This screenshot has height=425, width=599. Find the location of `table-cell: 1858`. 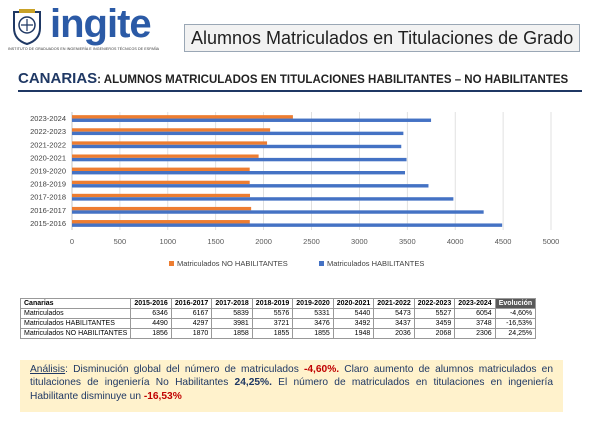

table-cell: 1858 is located at coordinates (232, 333).